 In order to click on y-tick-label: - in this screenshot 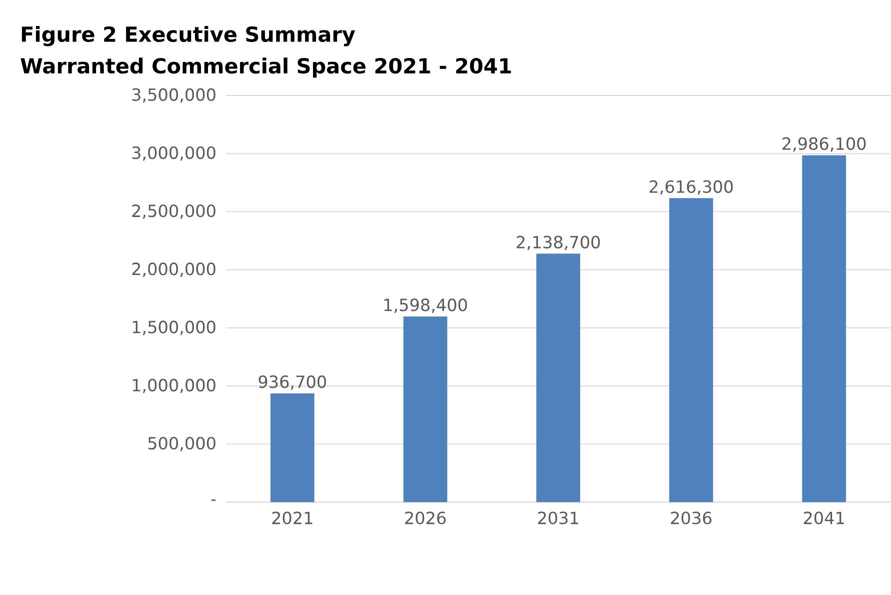, I will do `click(213, 500)`.